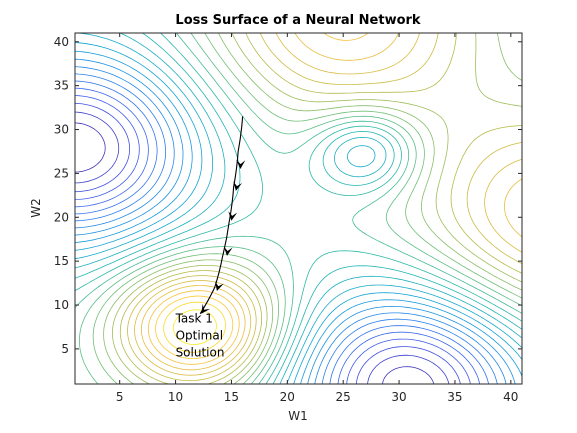  Describe the element at coordinates (298, 20) in the screenshot. I see `chart-title: Loss Surface of a Neural Network` at that location.